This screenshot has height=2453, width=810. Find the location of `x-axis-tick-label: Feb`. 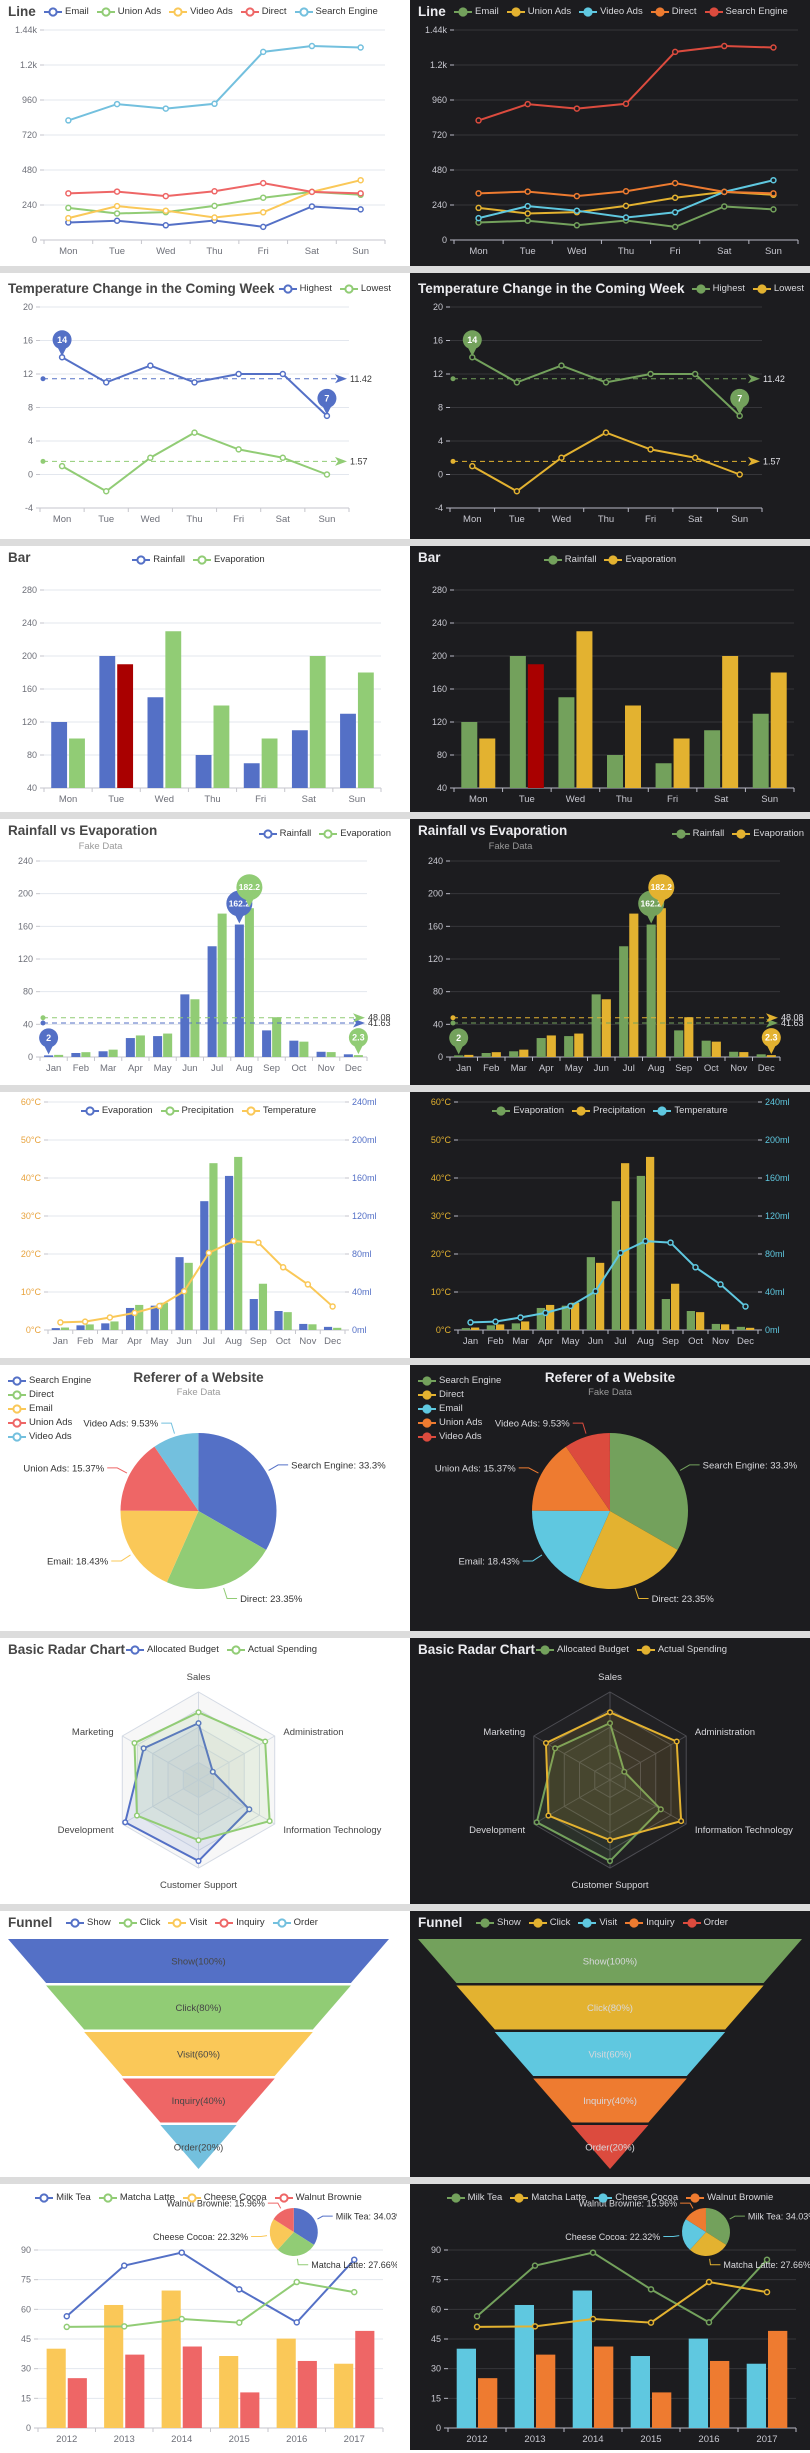

x-axis-tick-label: Feb is located at coordinates (85, 1341).